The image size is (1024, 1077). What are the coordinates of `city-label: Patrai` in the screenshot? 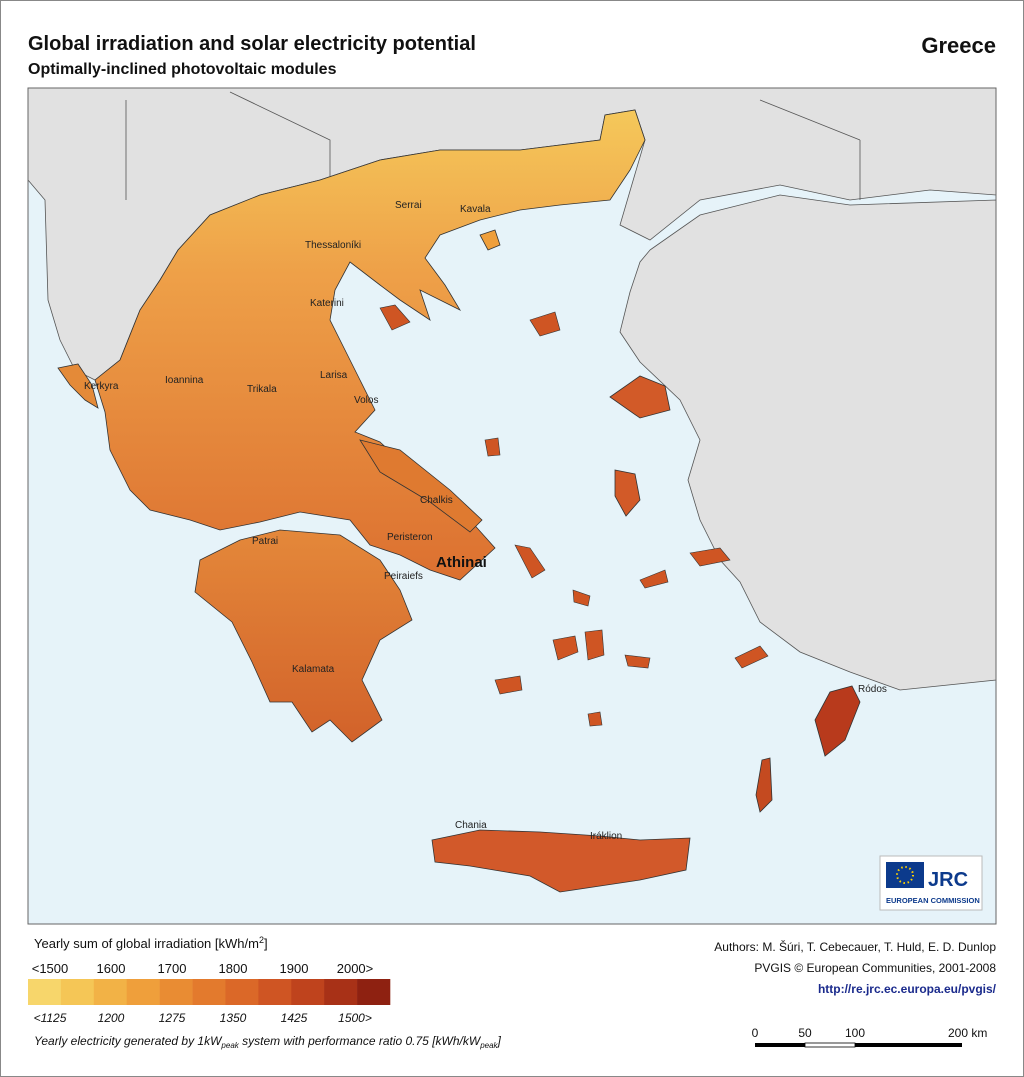 It's located at (265, 541).